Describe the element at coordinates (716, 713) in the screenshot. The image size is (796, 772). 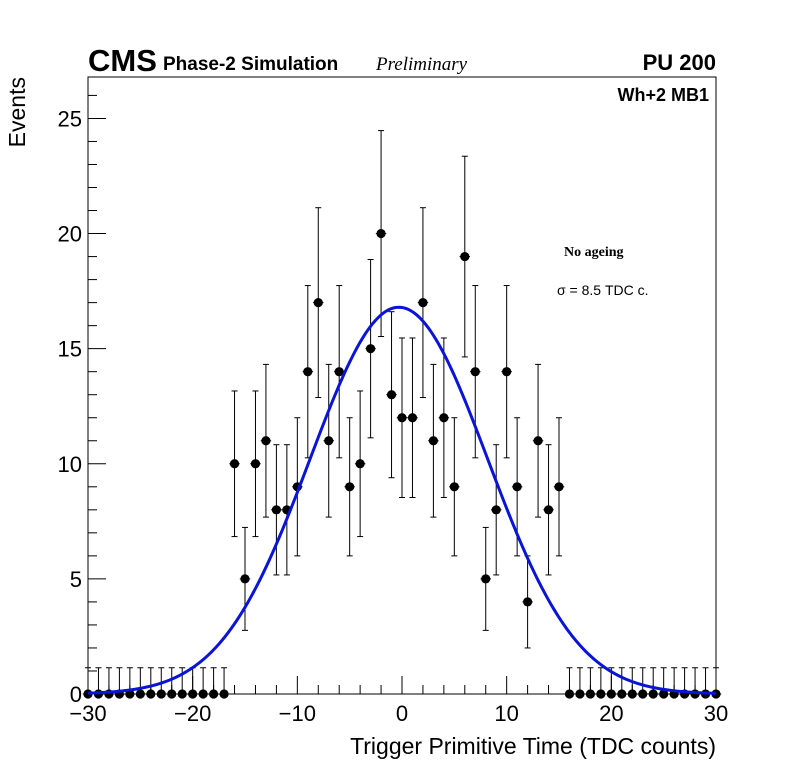
I see `x-tick-label: 30` at that location.